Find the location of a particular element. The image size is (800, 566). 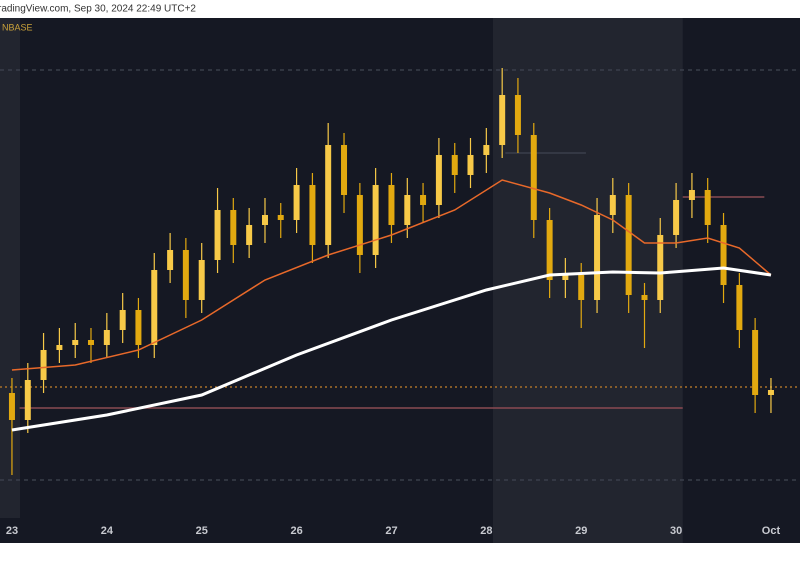

x-tick-label: 30 is located at coordinates (676, 531).